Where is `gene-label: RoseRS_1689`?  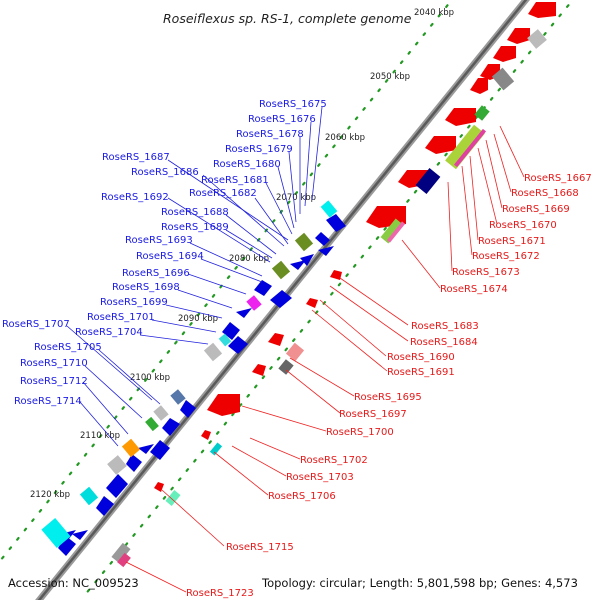 gene-label: RoseRS_1689 is located at coordinates (195, 227).